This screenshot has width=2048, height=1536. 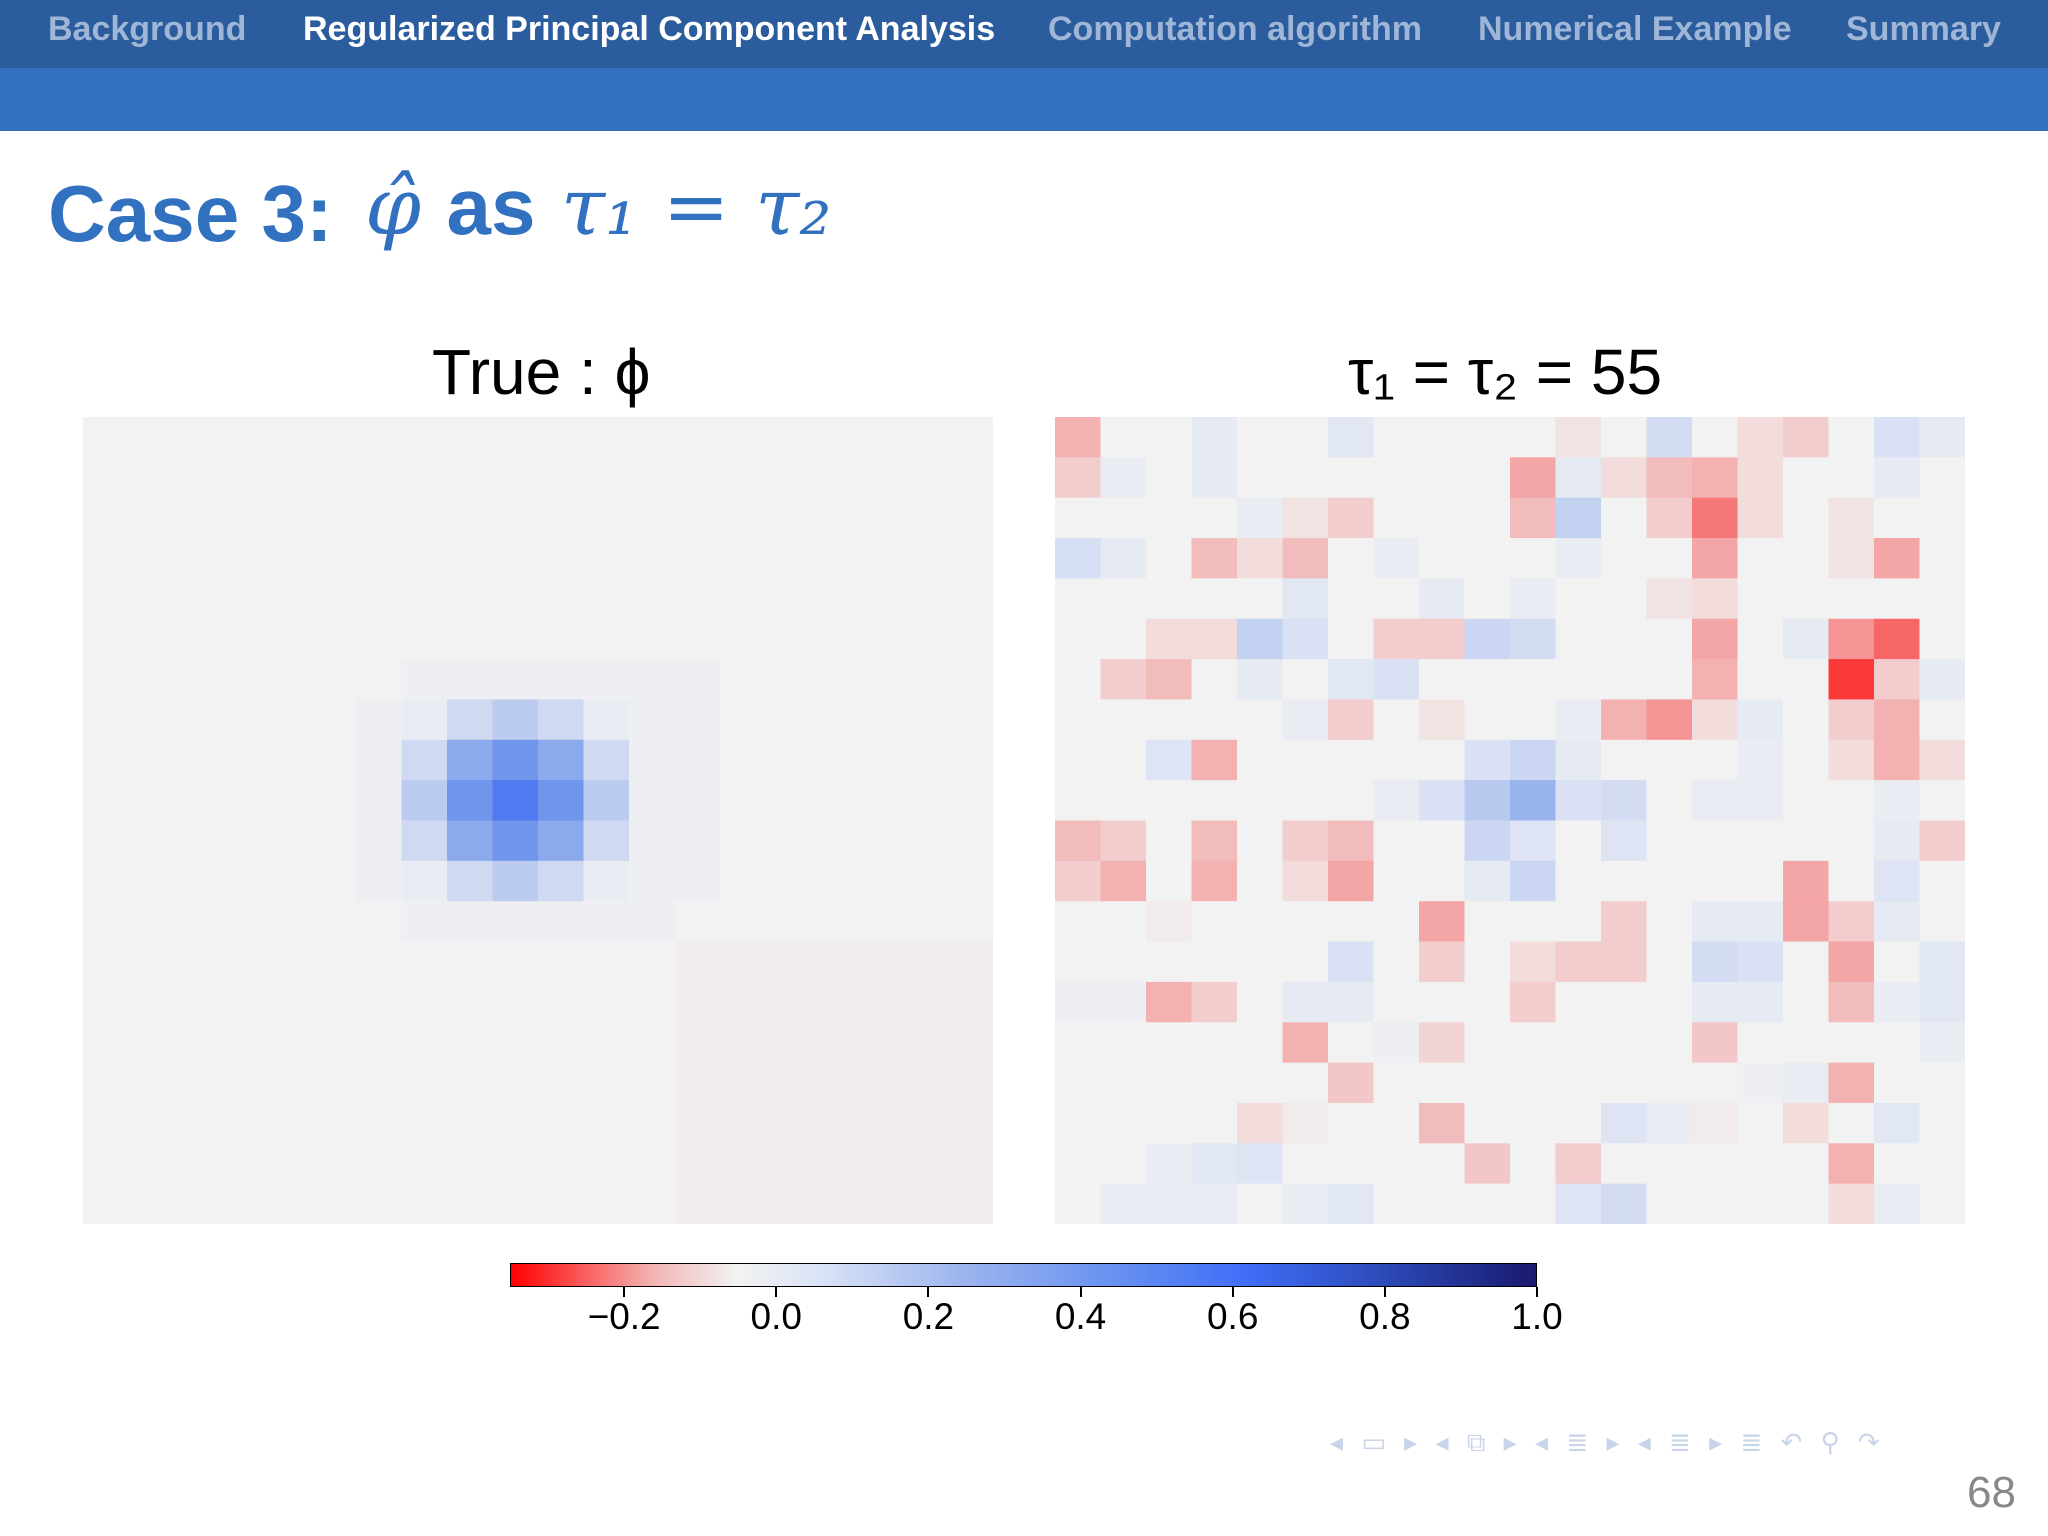 What do you see at coordinates (1923, 29) in the screenshot?
I see `nav-item-summary: Summary` at bounding box center [1923, 29].